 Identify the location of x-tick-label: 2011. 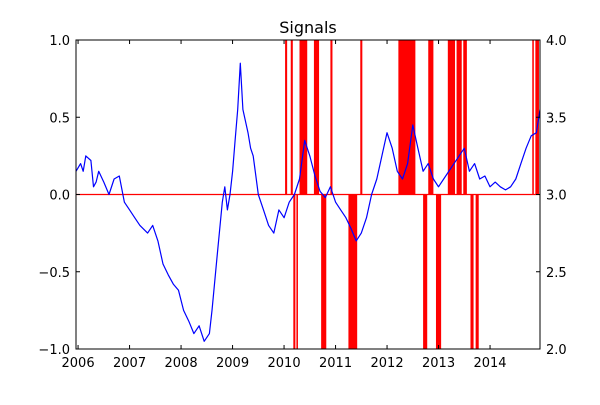
(335, 363).